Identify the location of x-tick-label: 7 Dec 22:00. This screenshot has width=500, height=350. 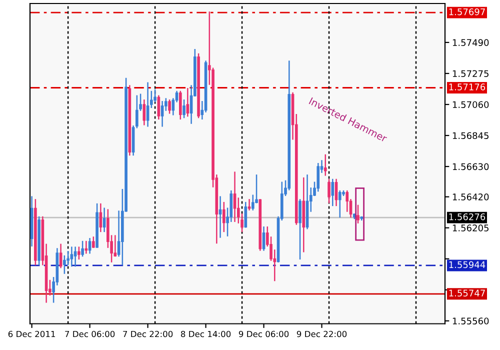
(148, 334).